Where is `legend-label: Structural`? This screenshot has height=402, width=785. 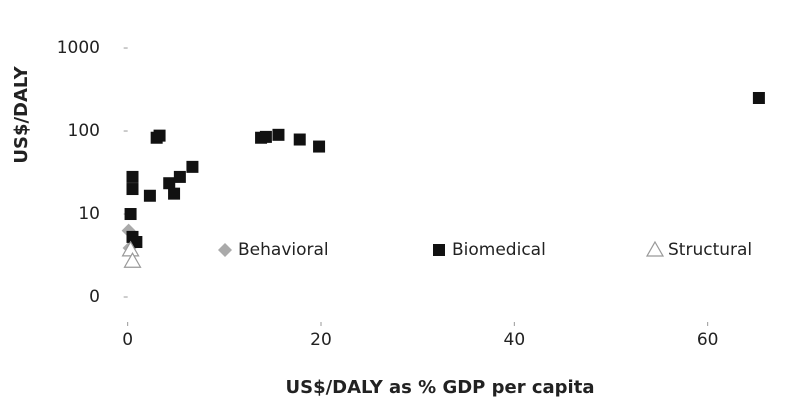 legend-label: Structural is located at coordinates (710, 250).